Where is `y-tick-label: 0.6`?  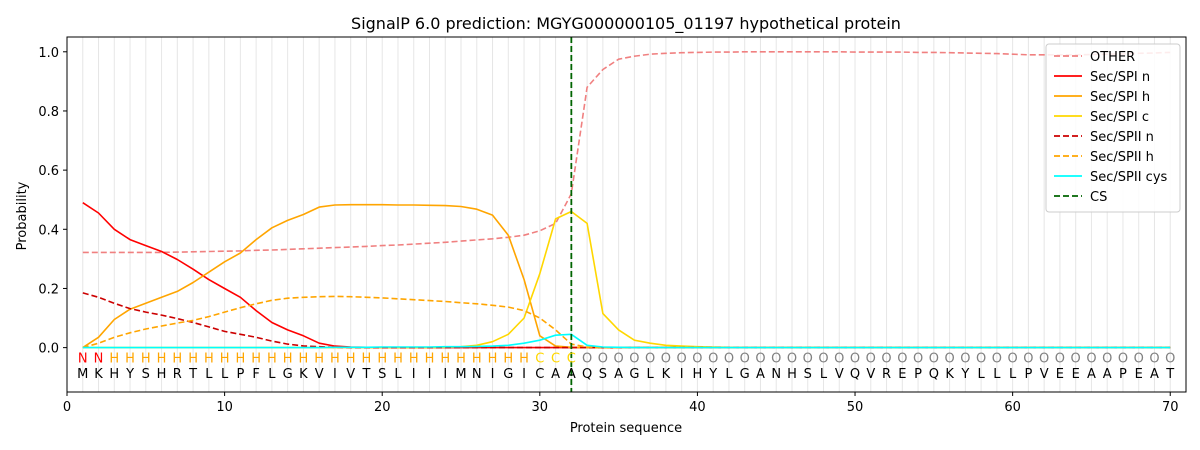 y-tick-label: 0.6 is located at coordinates (48, 171).